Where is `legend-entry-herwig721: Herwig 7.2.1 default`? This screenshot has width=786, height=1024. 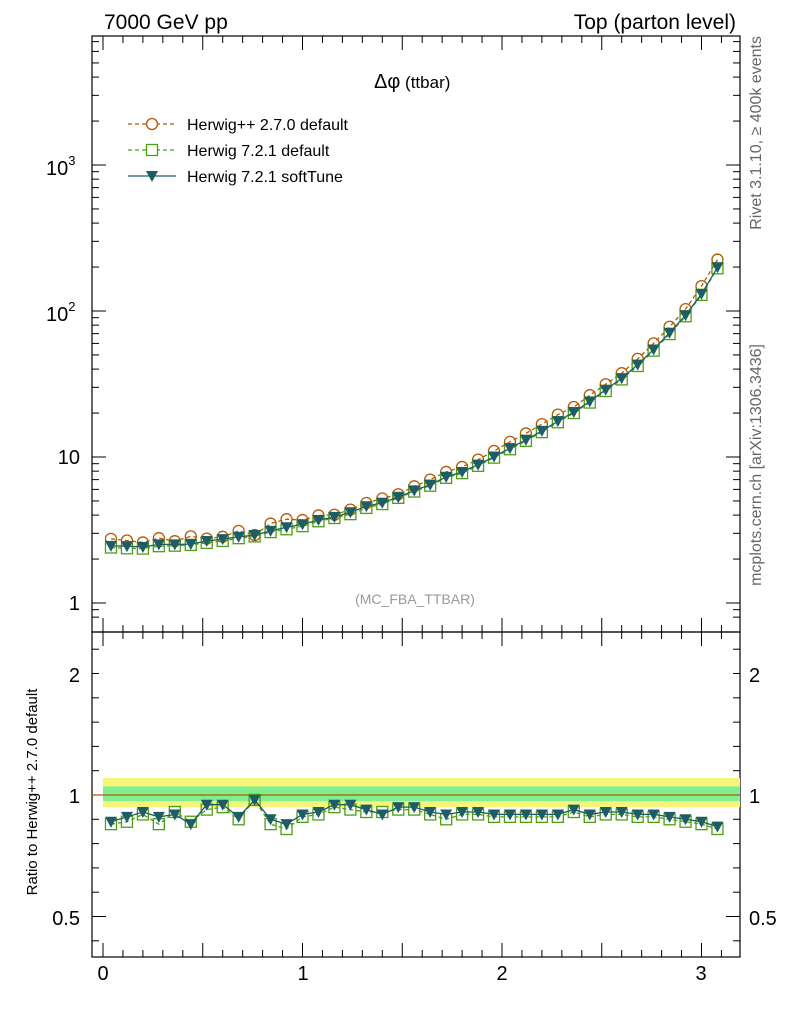 legend-entry-herwig721: Herwig 7.2.1 default is located at coordinates (229, 151).